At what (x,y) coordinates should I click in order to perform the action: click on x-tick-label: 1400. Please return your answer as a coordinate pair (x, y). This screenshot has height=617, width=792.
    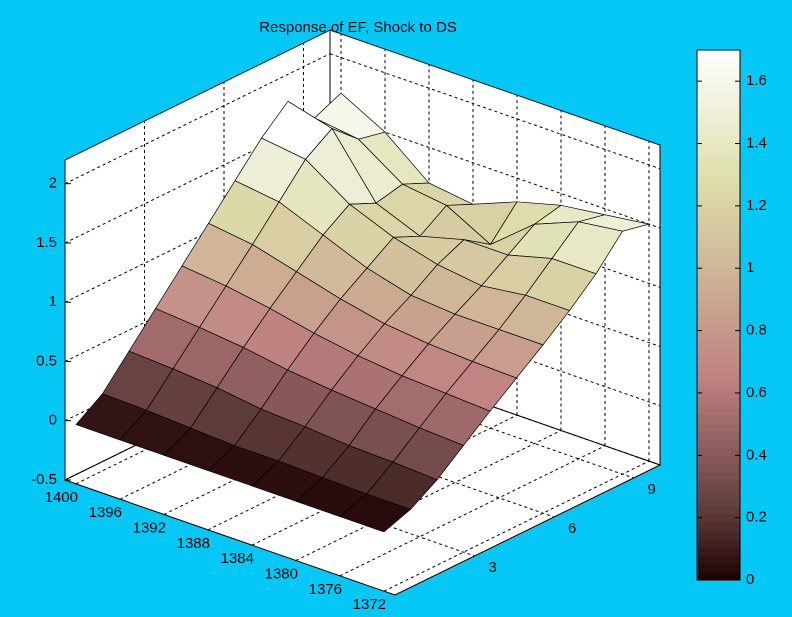
    Looking at the image, I should click on (61, 497).